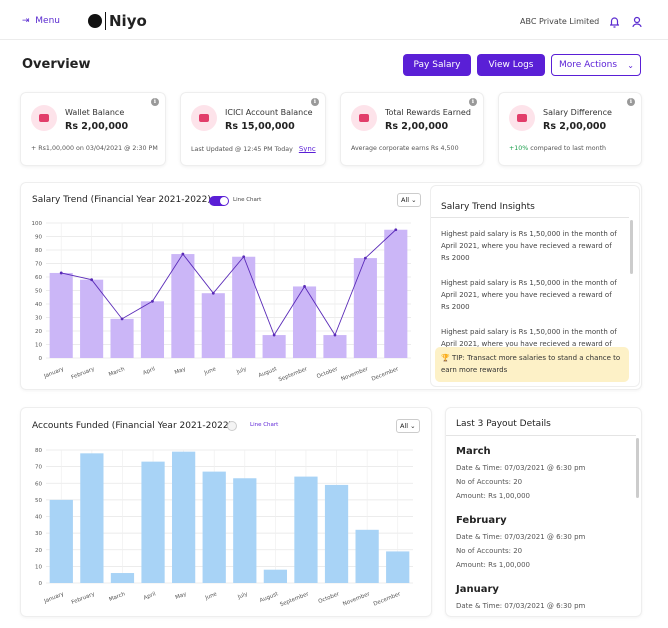  What do you see at coordinates (614, 22) in the screenshot?
I see `bell-icon` at bounding box center [614, 22].